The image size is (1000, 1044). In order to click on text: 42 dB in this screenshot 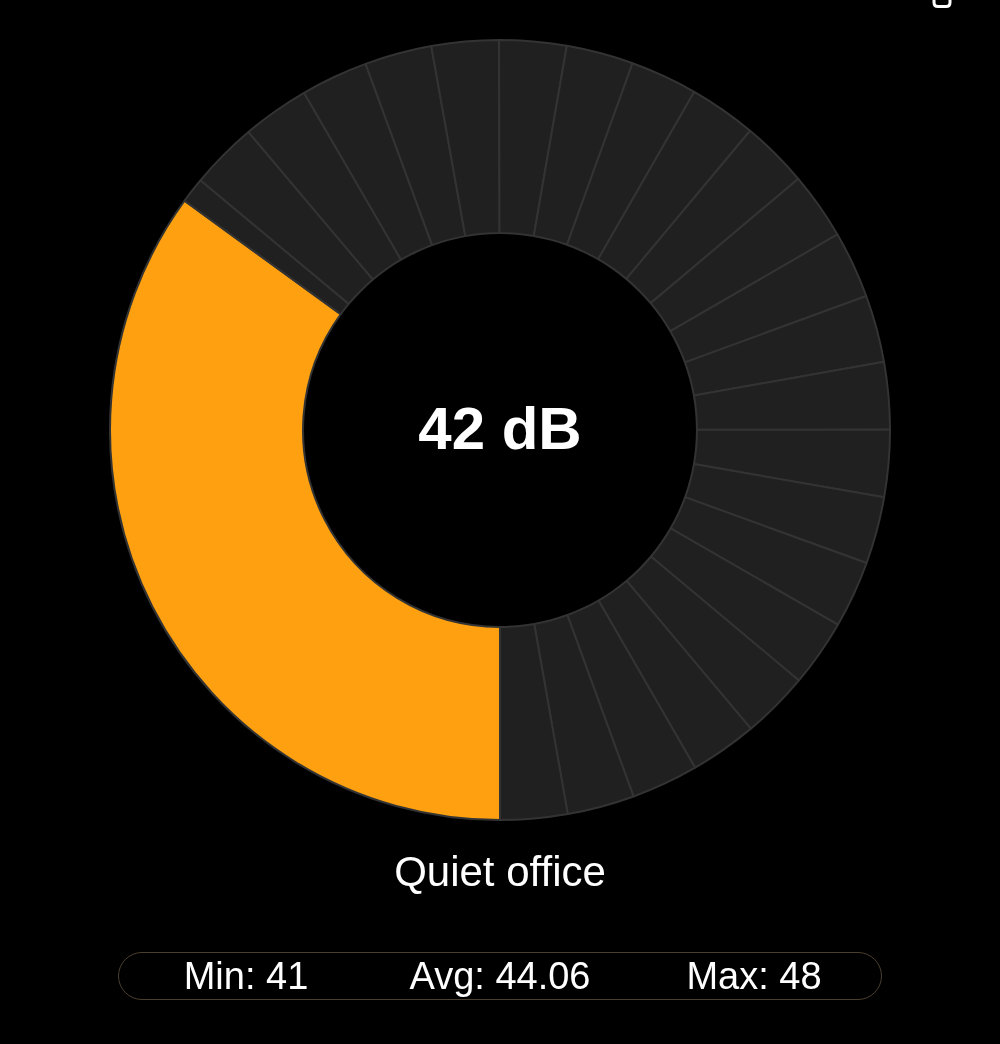, I will do `click(500, 429)`.